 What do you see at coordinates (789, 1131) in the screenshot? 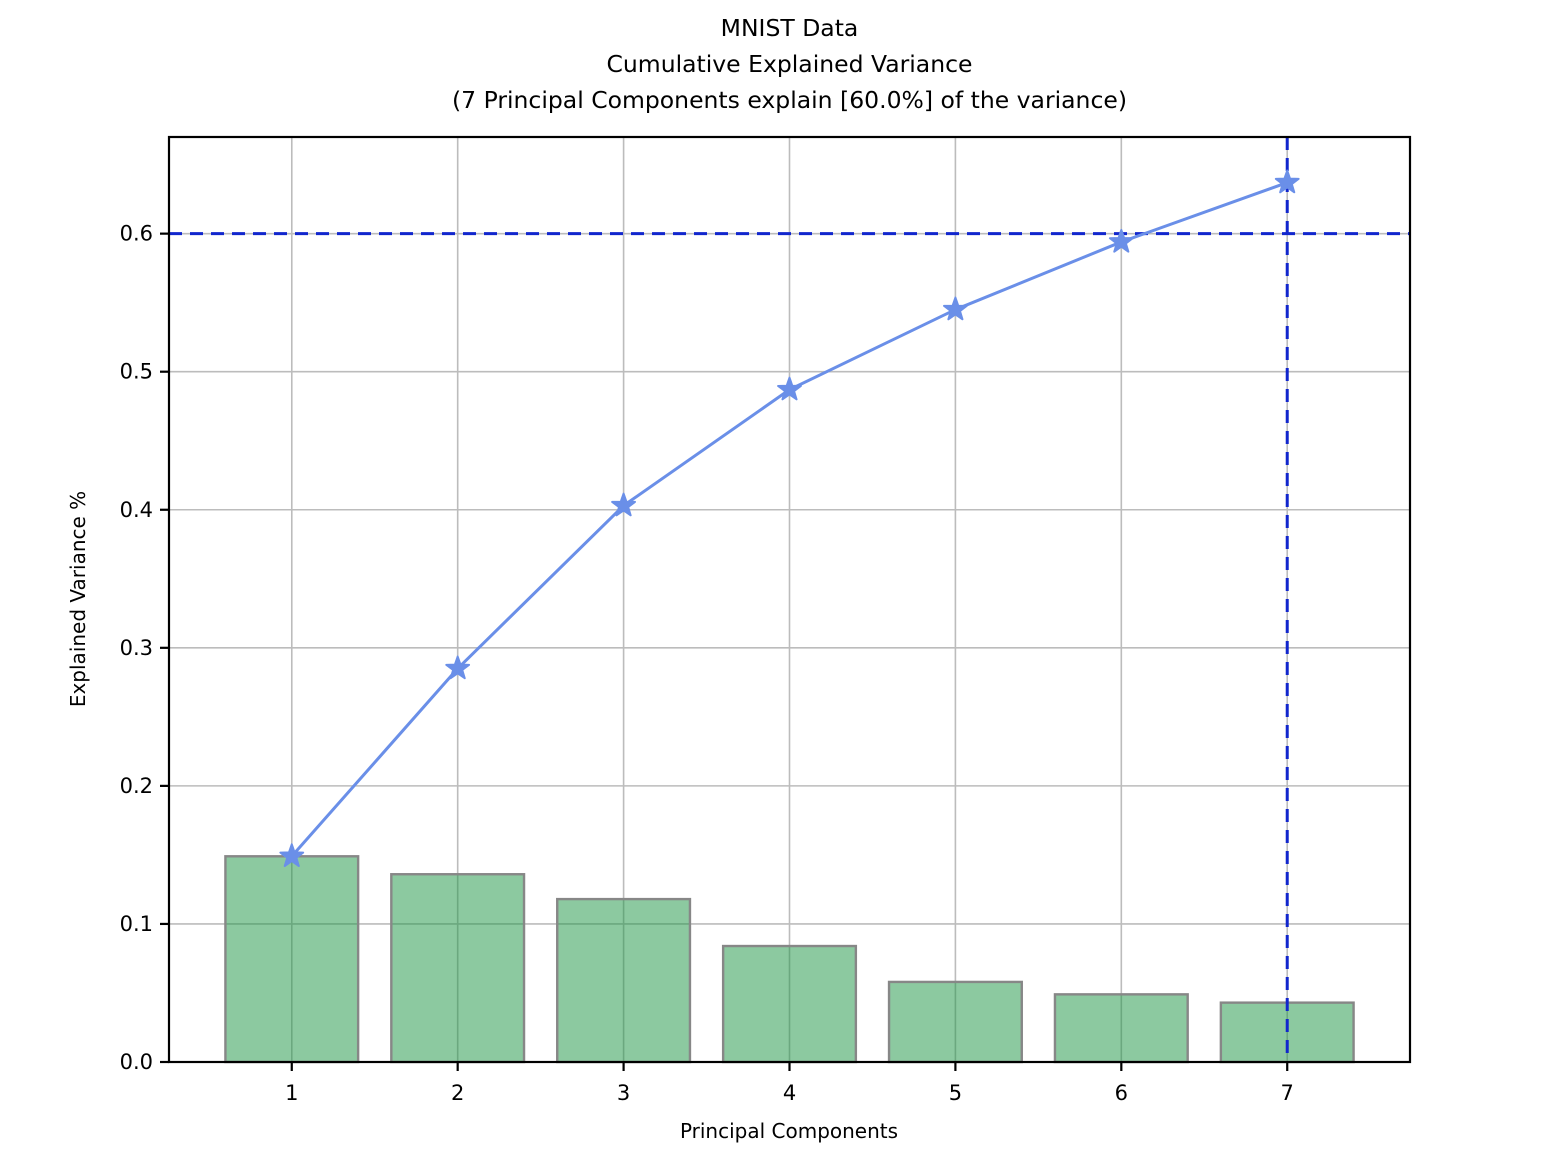
I see `x-axis-label: Principal Components` at bounding box center [789, 1131].